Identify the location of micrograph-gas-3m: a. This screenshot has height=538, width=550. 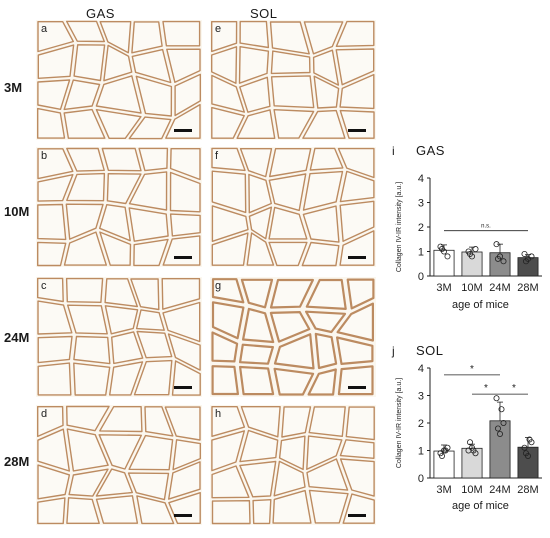
(119, 80).